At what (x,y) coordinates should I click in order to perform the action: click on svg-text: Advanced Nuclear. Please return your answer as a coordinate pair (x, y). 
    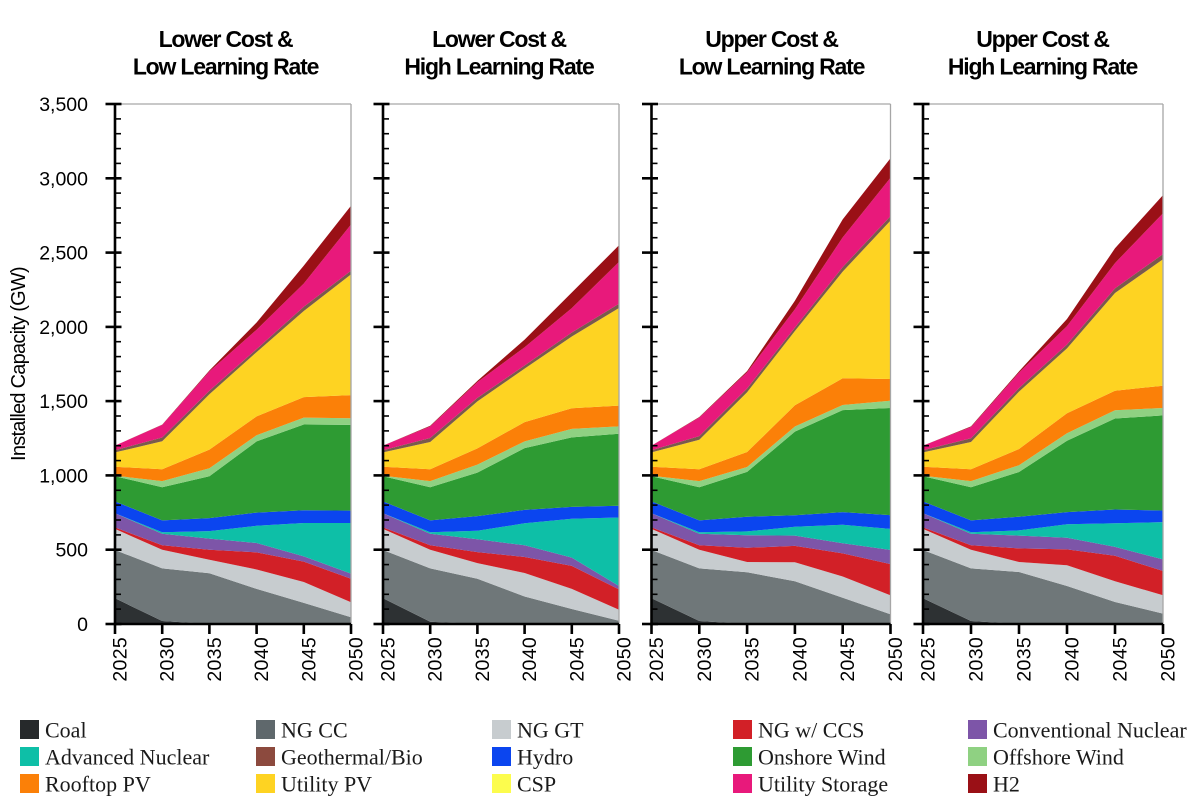
    Looking at the image, I should click on (127, 756).